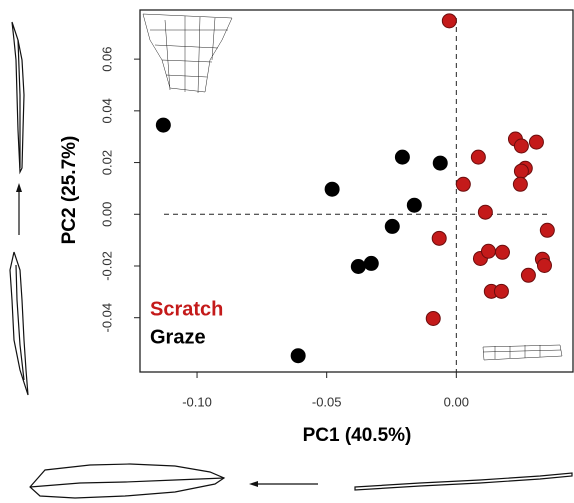 The image size is (574, 503). What do you see at coordinates (106, 110) in the screenshot?
I see `y-tick-label: 0.04` at bounding box center [106, 110].